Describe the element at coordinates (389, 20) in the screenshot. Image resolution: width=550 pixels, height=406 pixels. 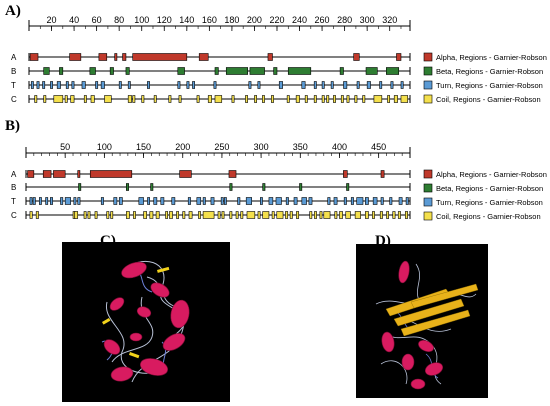
I see `axis-tick-label: 320` at that location.